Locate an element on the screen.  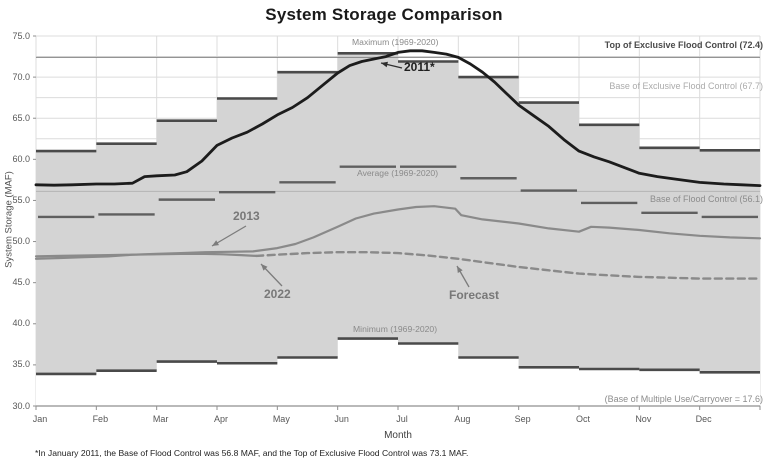
series-2022-label: 2022 is located at coordinates (277, 294).